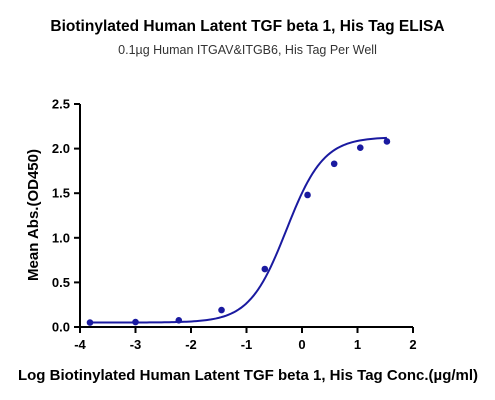 The image size is (495, 400). What do you see at coordinates (301, 344) in the screenshot?
I see `x-tick-label: 0` at bounding box center [301, 344].